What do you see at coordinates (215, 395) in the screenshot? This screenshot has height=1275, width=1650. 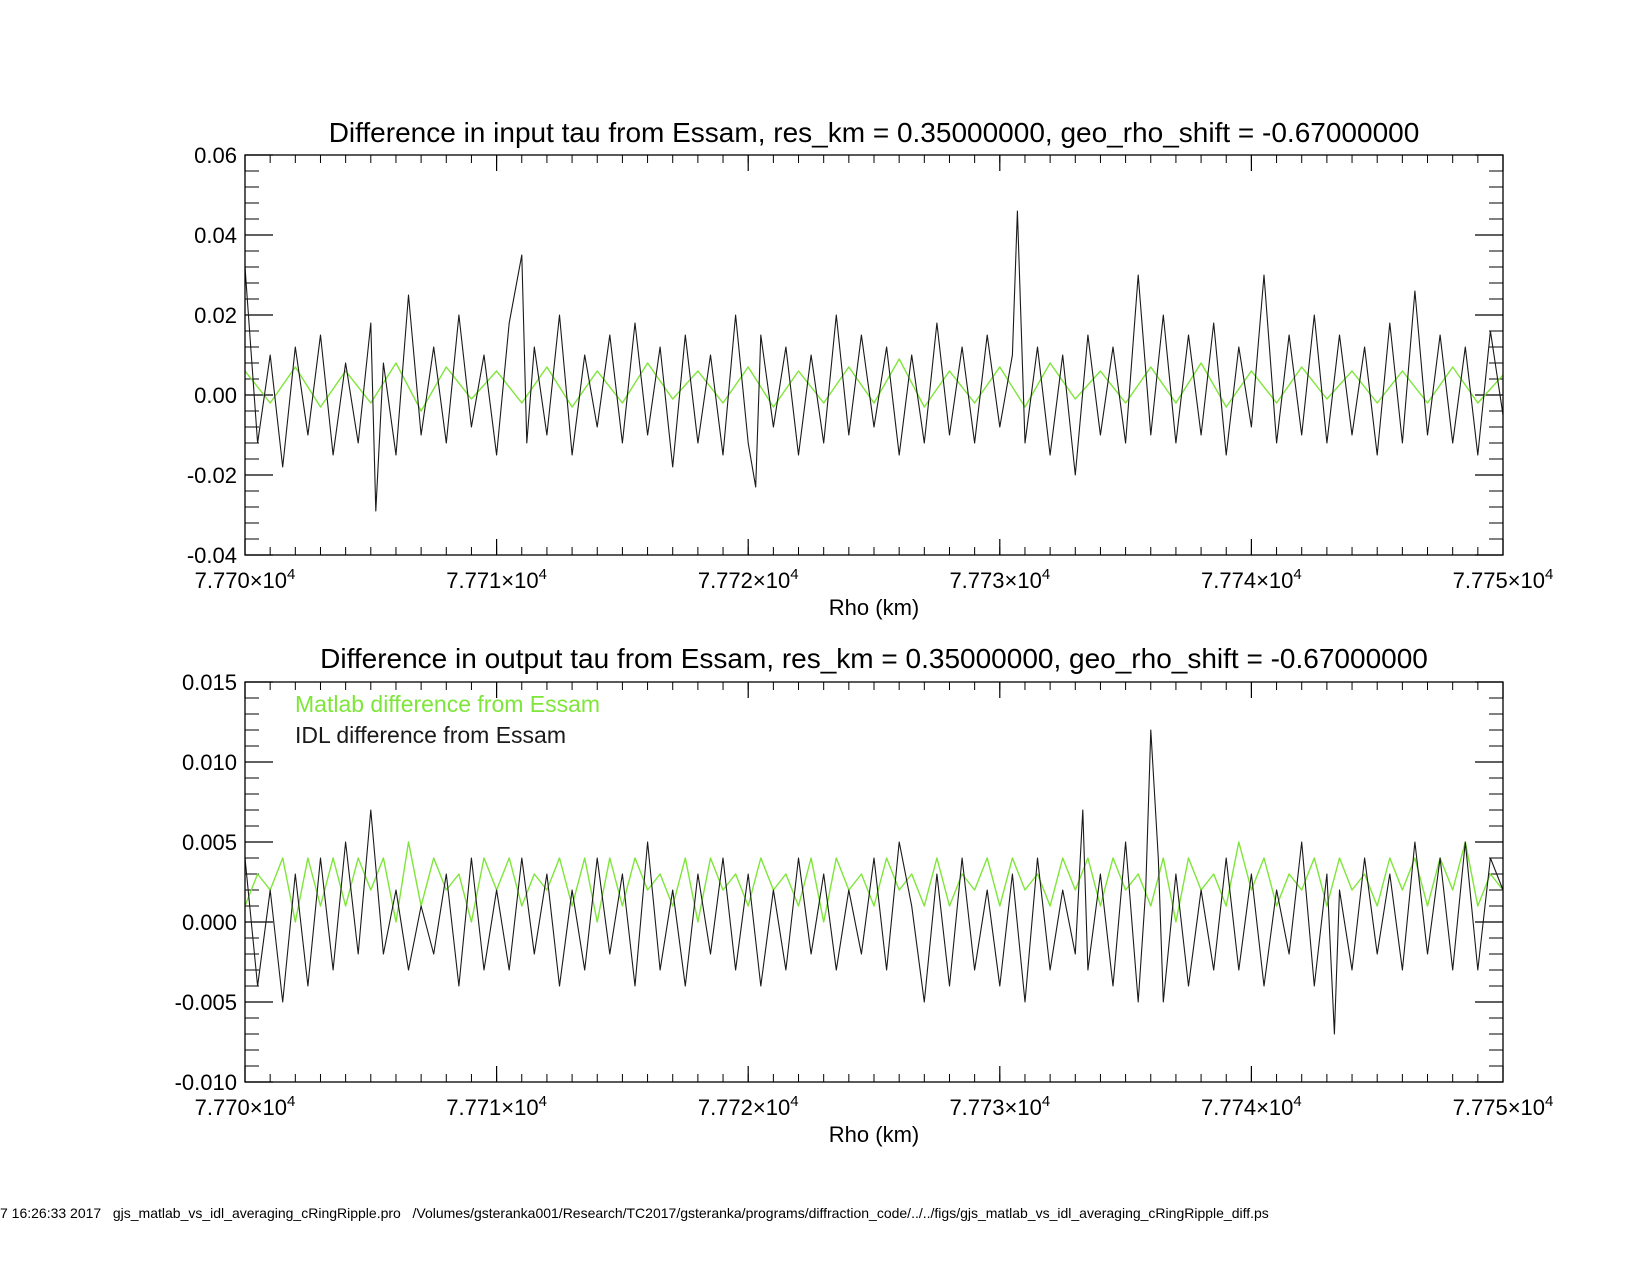 I see `y-tick-label: 0.00` at bounding box center [215, 395].